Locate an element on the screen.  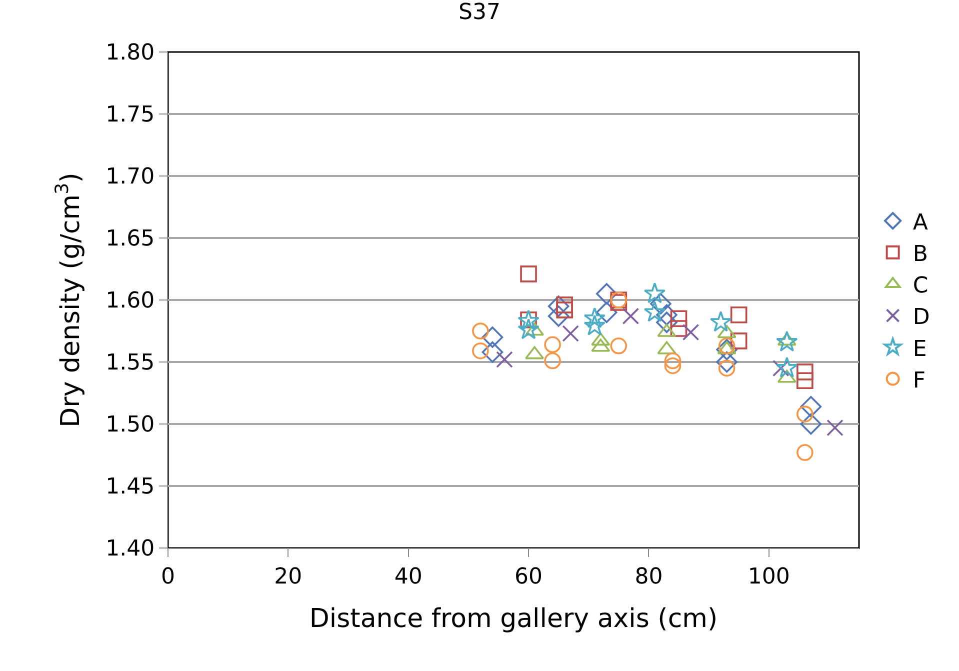
legend-label: B is located at coordinates (920, 254).